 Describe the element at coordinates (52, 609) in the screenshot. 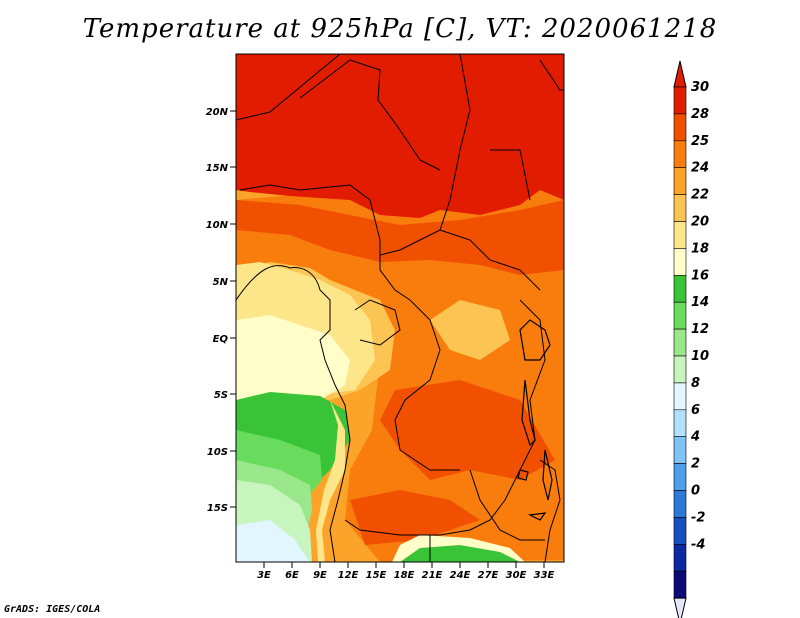

I see `credit-label: GrADS: IGES/COLA` at that location.